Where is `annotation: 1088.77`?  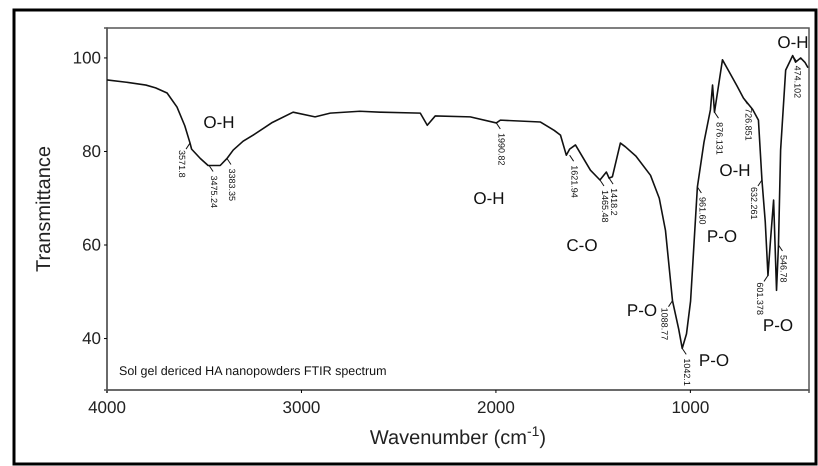
annotation: 1088.77 is located at coordinates (664, 324).